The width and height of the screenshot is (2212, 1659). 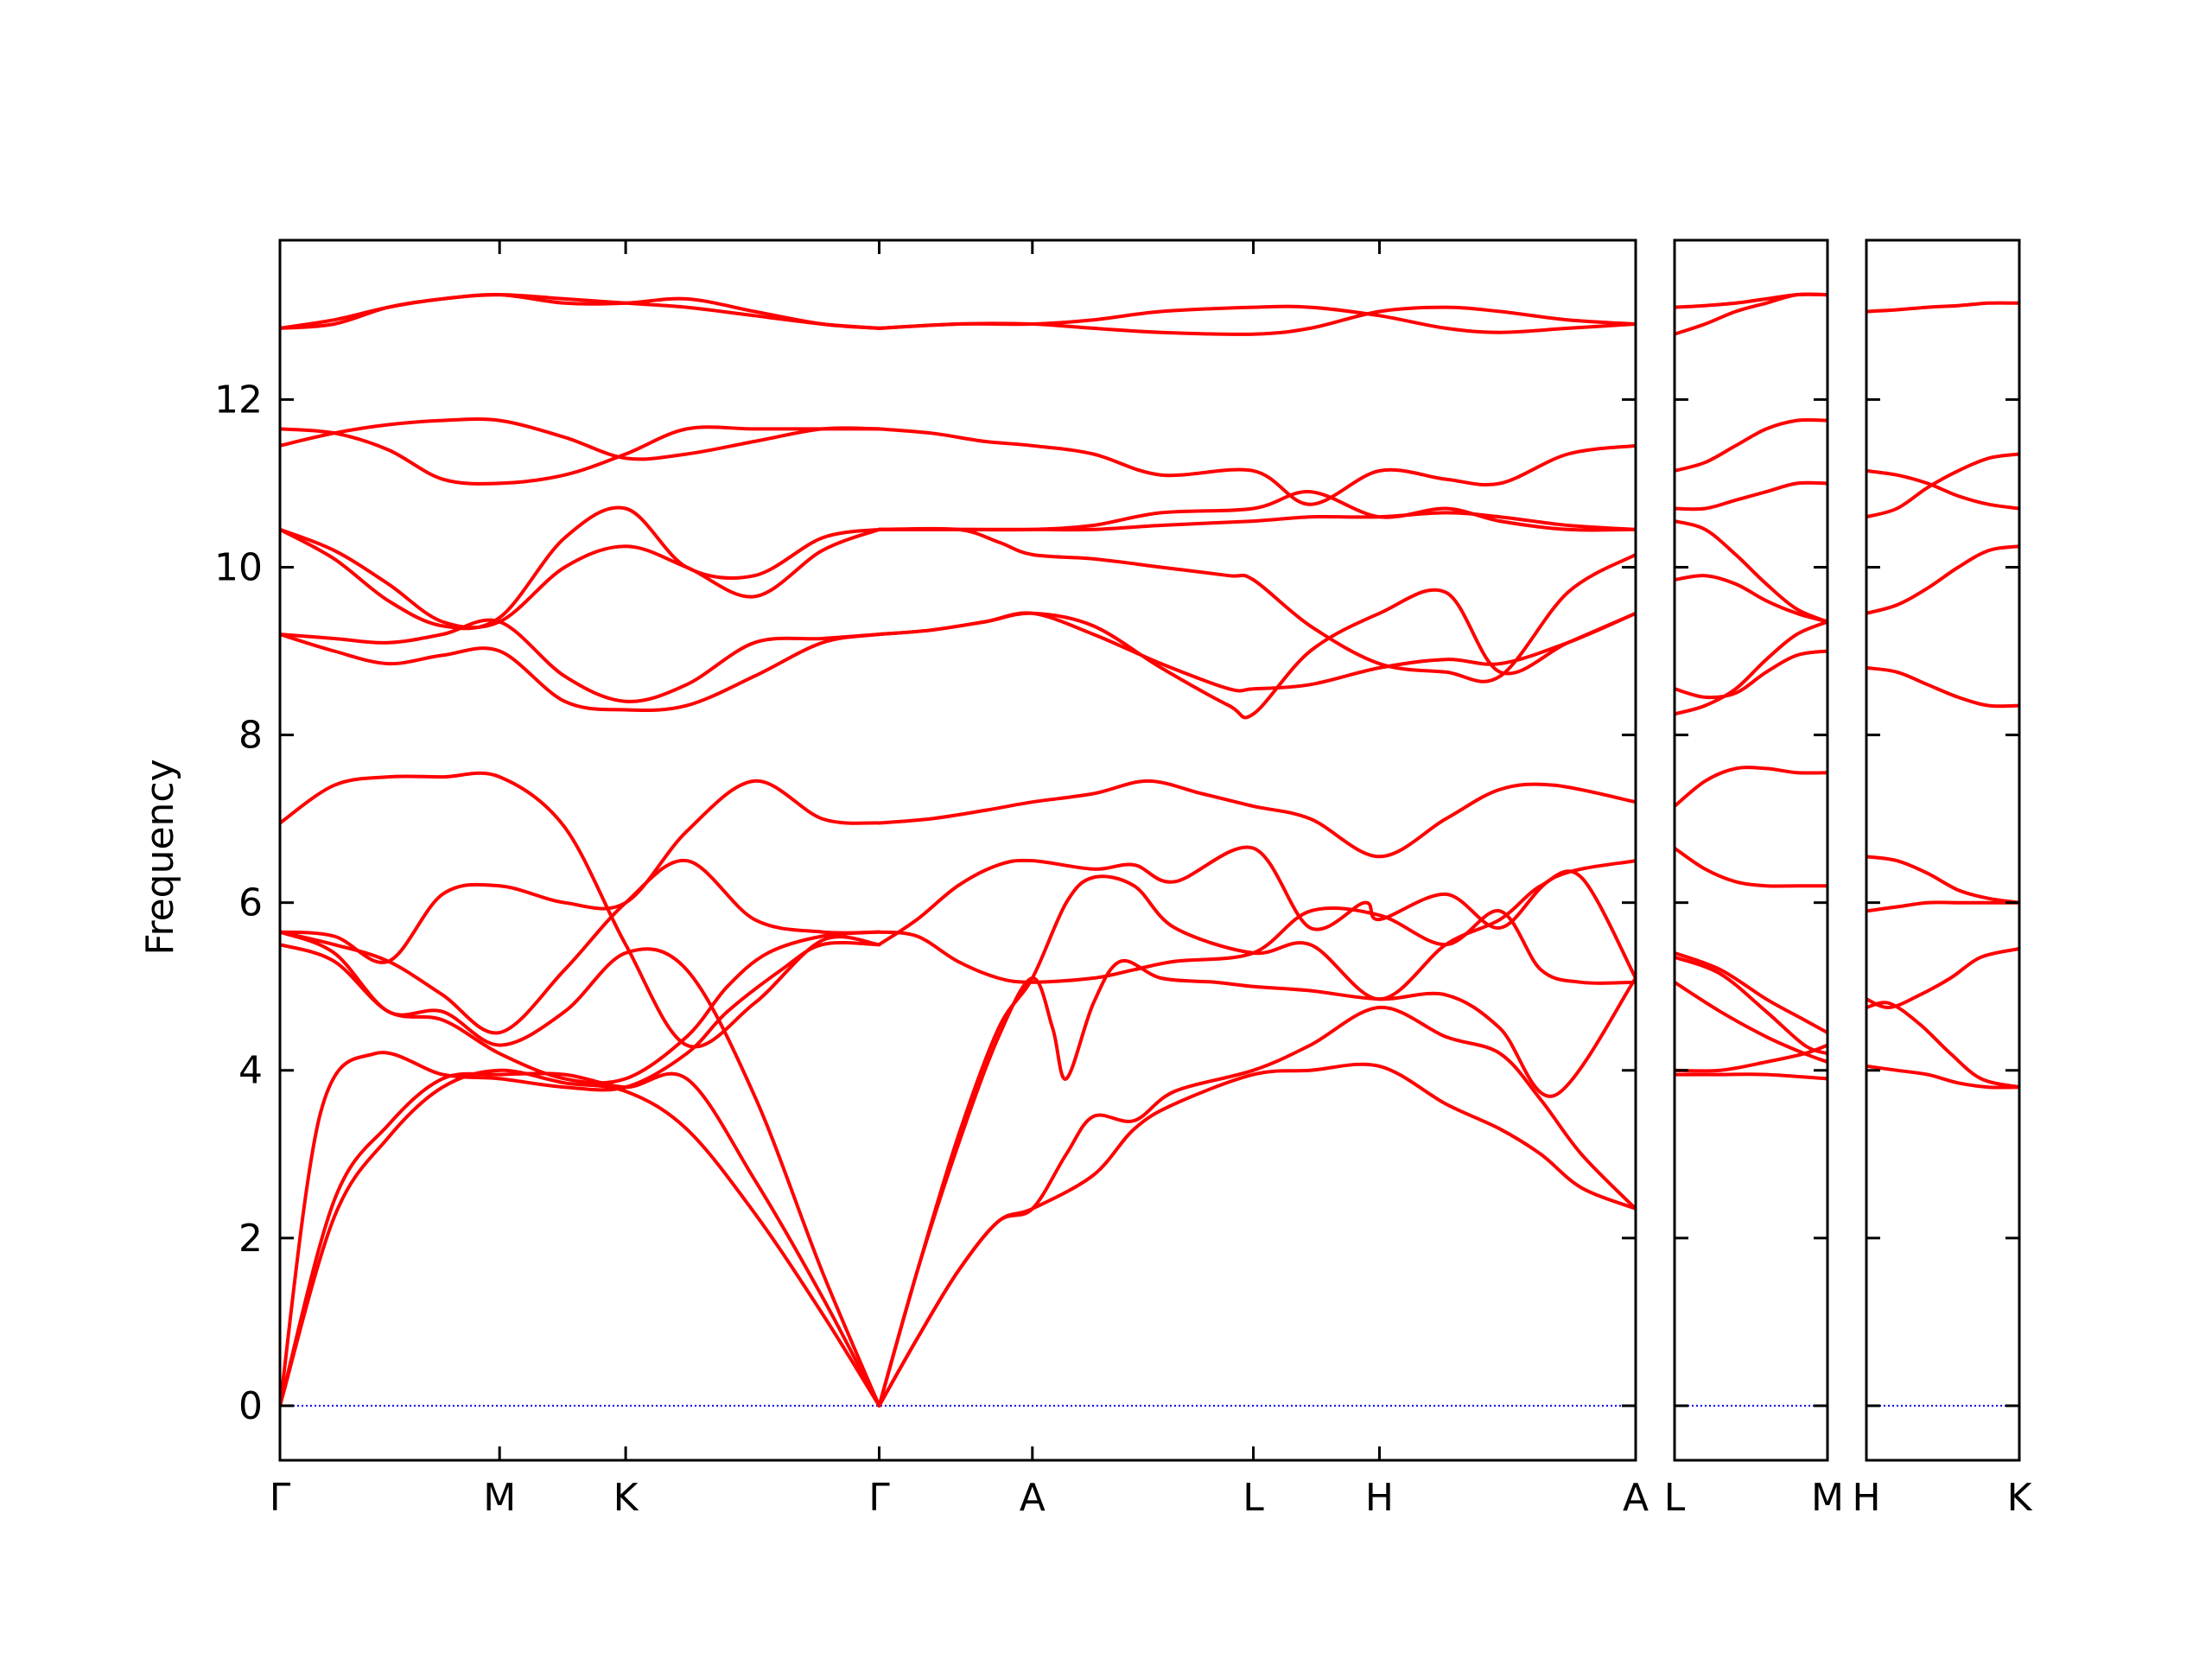 What do you see at coordinates (238, 567) in the screenshot?
I see `y-tick-label: 10` at bounding box center [238, 567].